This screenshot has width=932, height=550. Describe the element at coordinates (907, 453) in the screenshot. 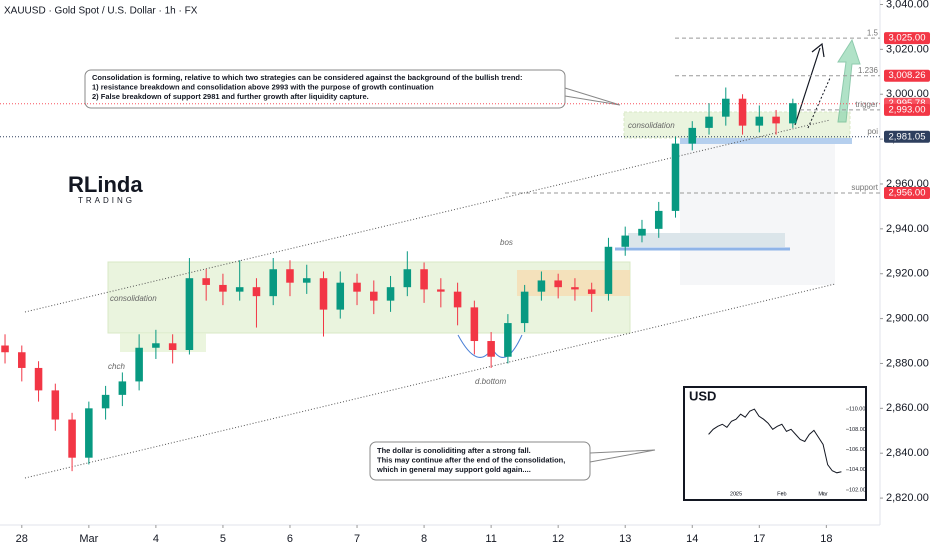

I see `y-tick-label: 2,840.00` at that location.